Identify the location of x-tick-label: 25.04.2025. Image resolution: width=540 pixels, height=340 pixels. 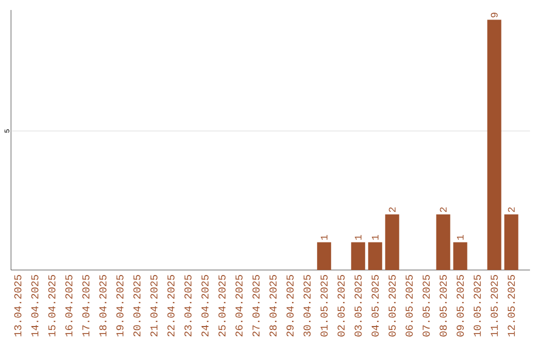
(222, 305).